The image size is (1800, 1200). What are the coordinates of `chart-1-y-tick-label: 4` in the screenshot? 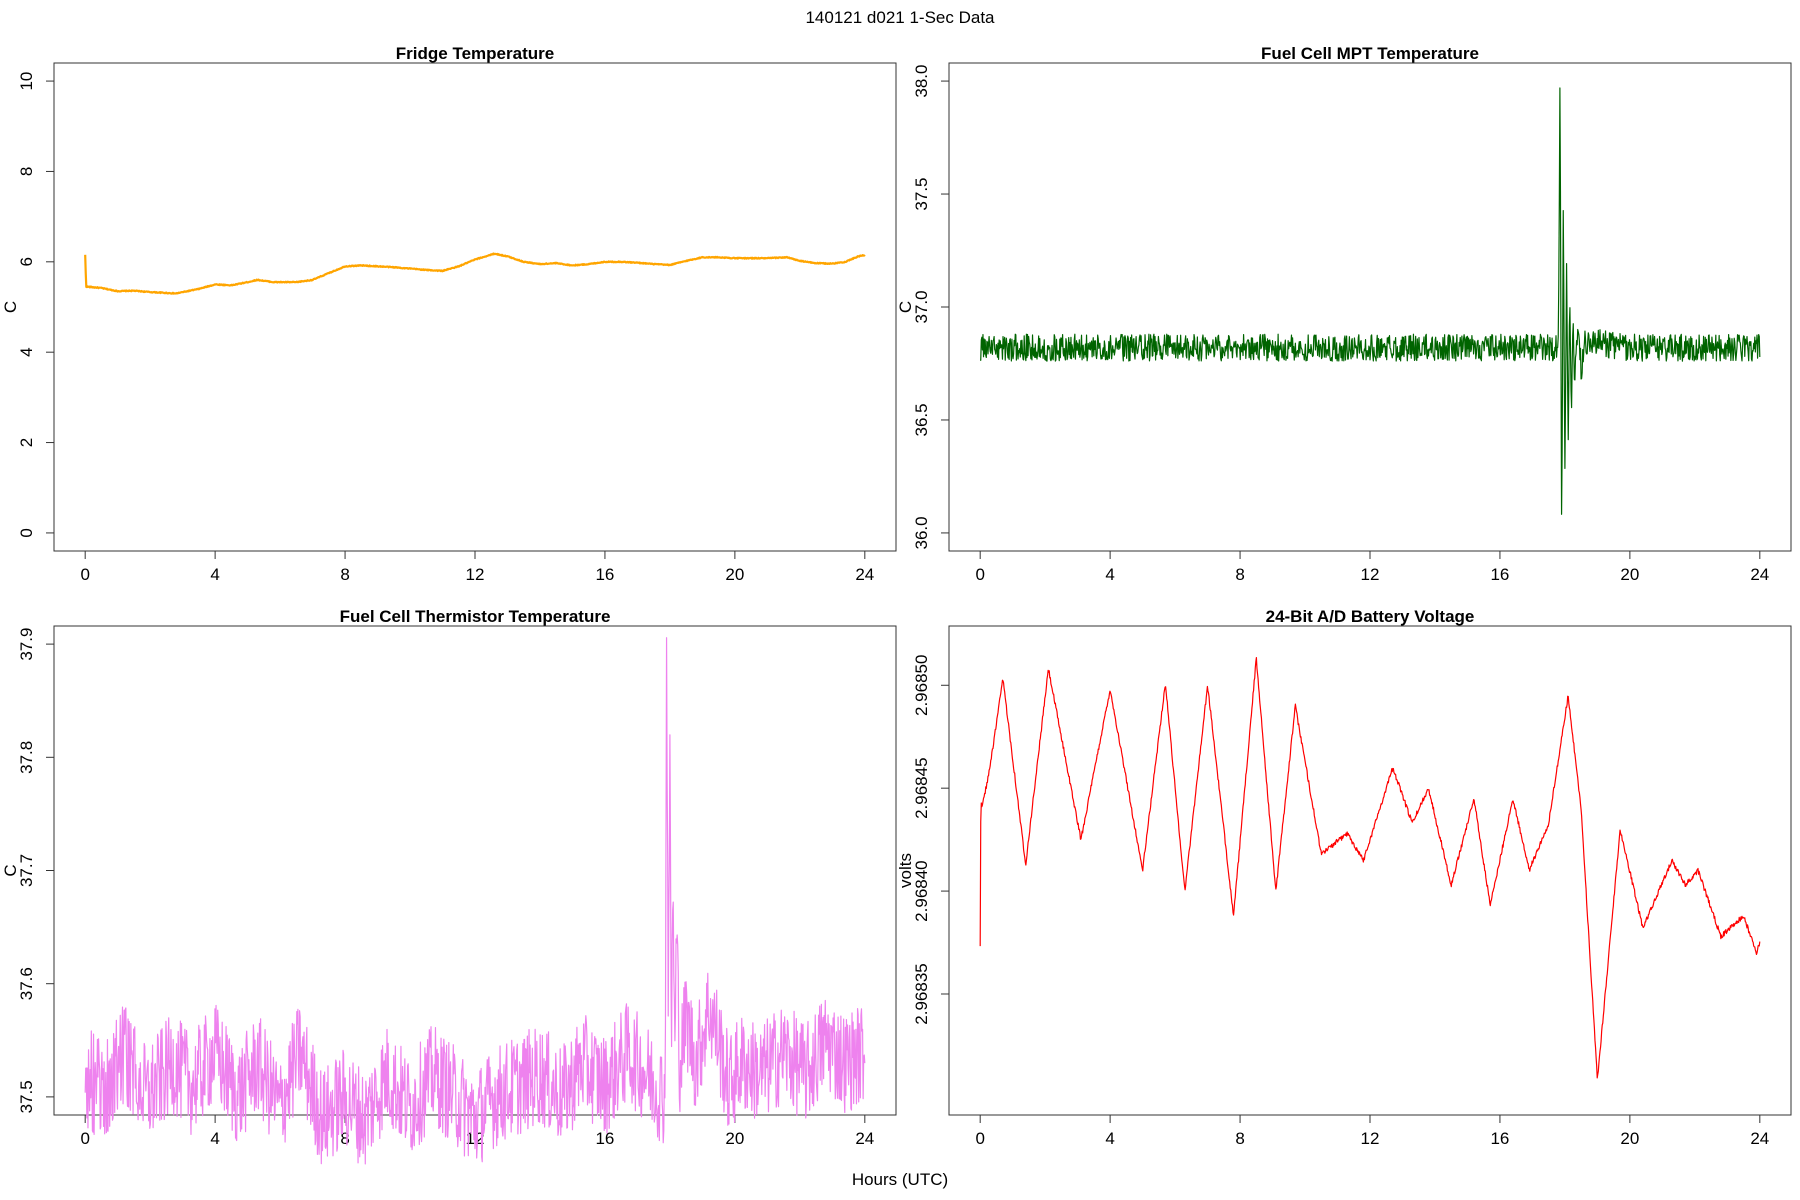 It's located at (26, 351).